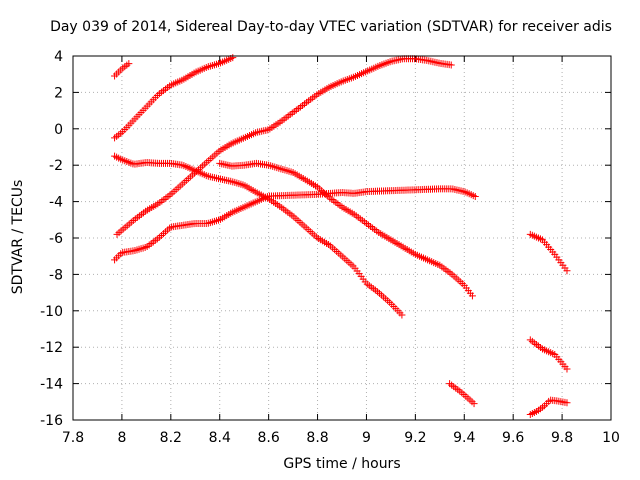 This screenshot has width=640, height=480. Describe the element at coordinates (51, 312) in the screenshot. I see `y-tick-label: -10` at that location.